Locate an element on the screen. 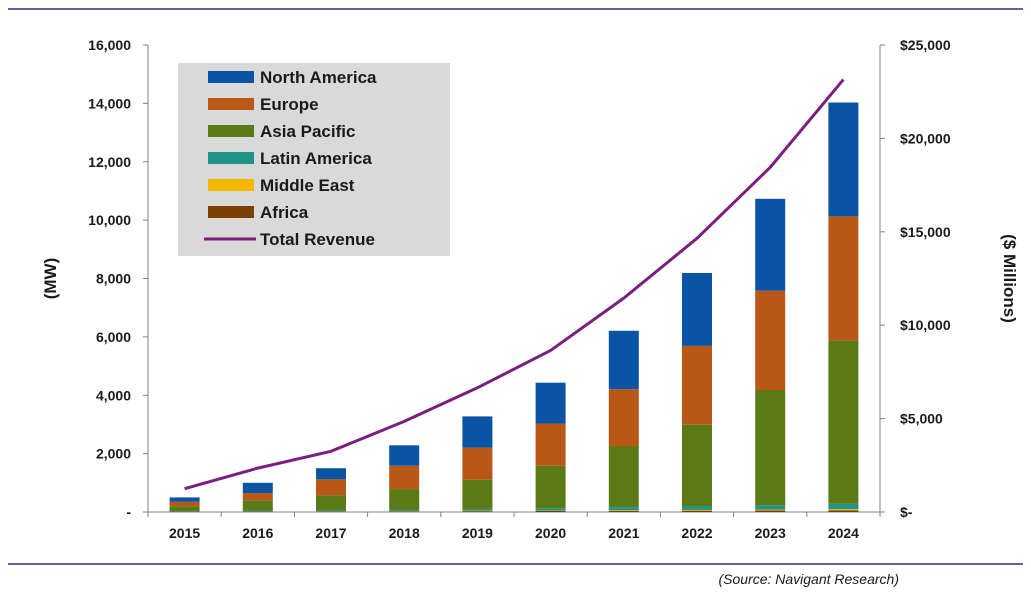 Image resolution: width=1031 pixels, height=596 pixels. left-tick-label: 8,000 is located at coordinates (113, 279).